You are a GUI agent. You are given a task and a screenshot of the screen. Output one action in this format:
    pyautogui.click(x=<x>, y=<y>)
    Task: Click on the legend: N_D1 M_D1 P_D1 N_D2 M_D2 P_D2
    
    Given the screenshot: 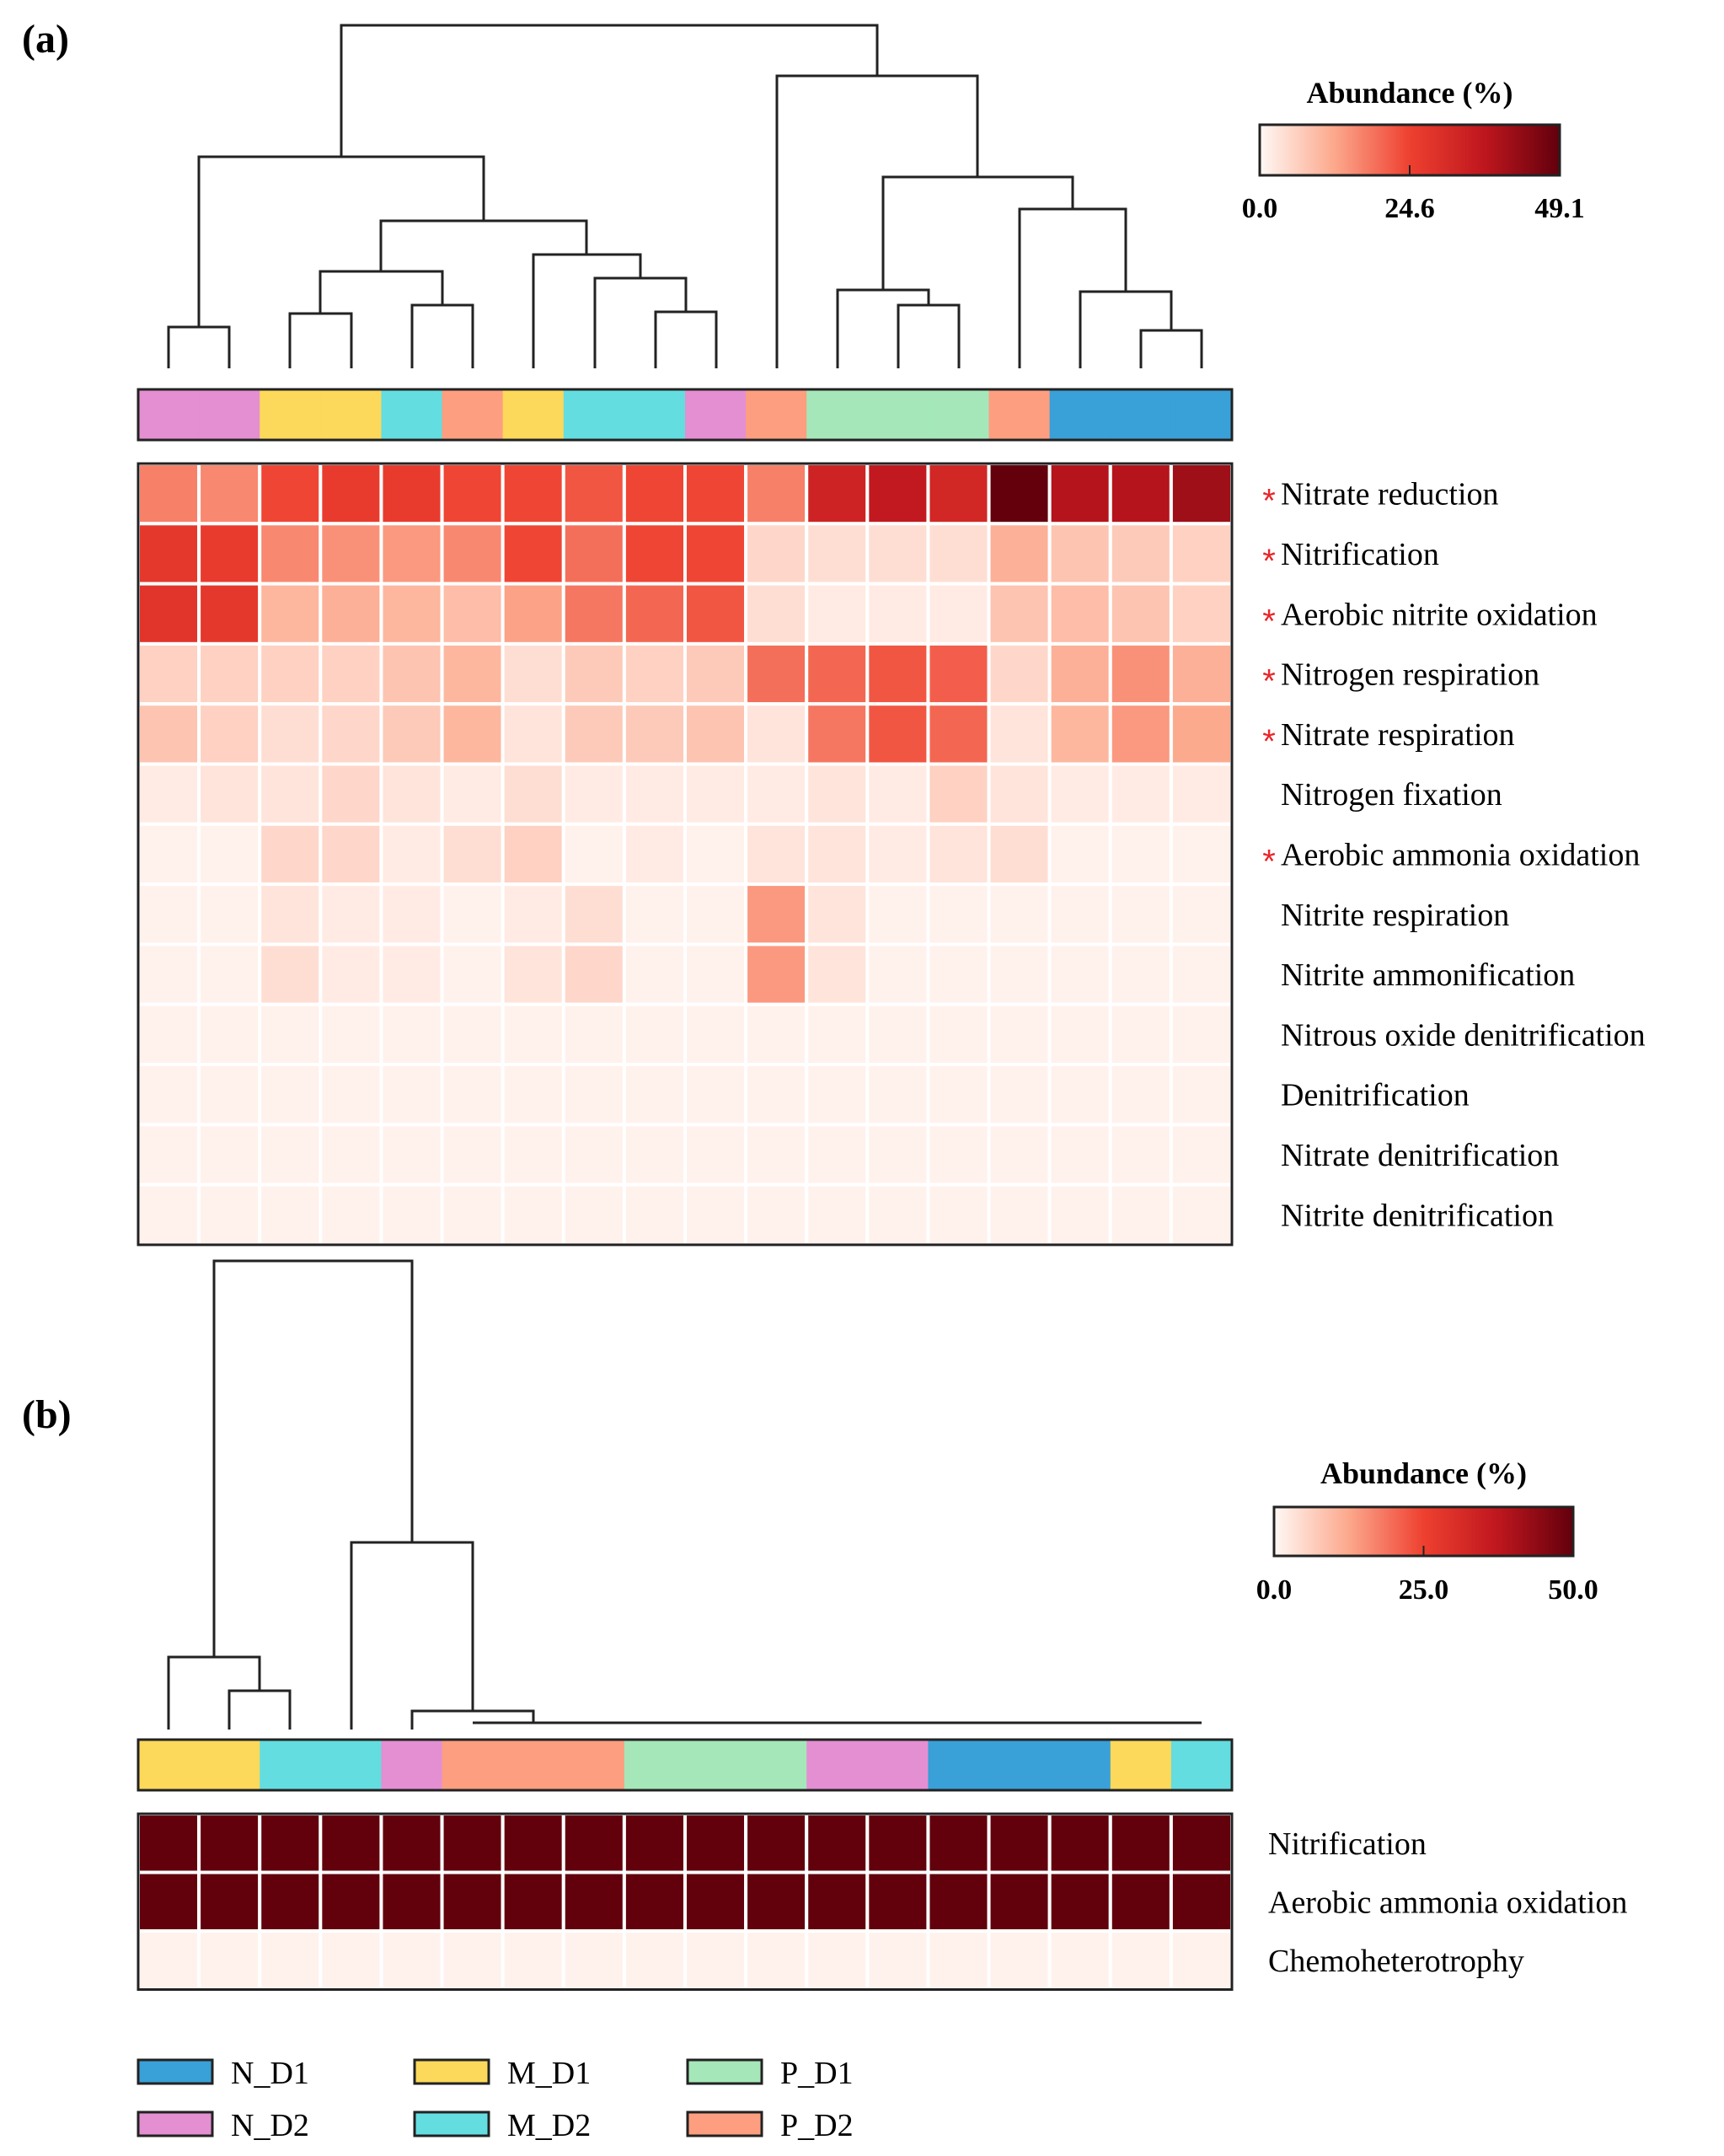 What is the action you would take?
    pyautogui.click(x=496, y=2099)
    